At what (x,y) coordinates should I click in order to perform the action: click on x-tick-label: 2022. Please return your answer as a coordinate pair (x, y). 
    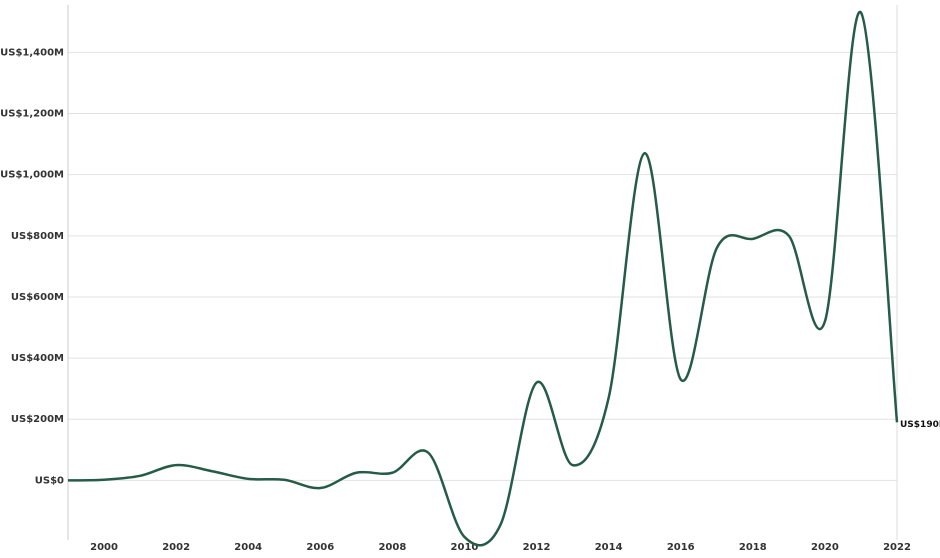
    Looking at the image, I should click on (897, 547).